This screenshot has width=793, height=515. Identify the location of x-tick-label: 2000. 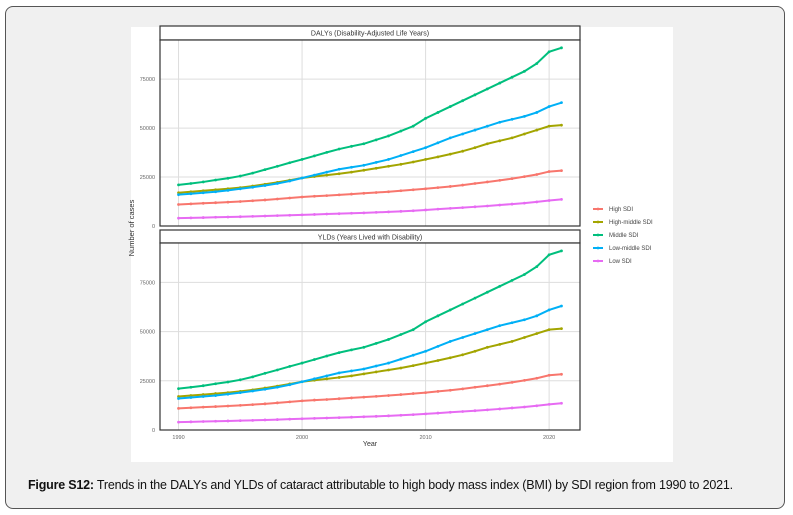
(302, 438).